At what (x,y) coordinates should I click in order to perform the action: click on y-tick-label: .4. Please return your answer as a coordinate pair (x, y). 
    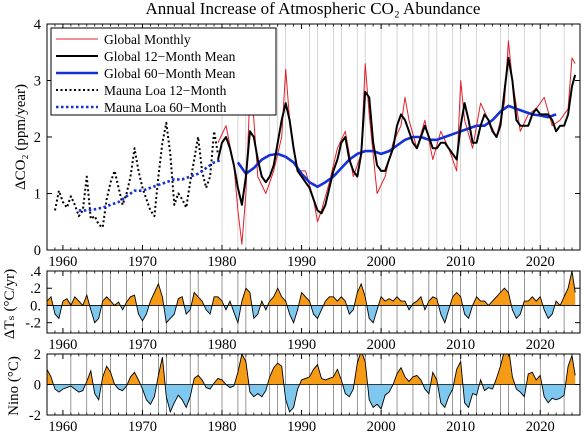
    Looking at the image, I should click on (36, 272).